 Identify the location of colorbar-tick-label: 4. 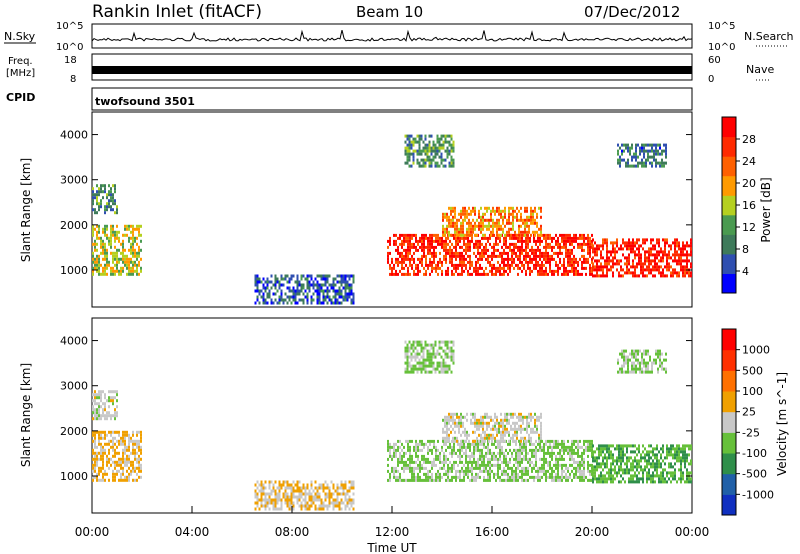
(745, 271).